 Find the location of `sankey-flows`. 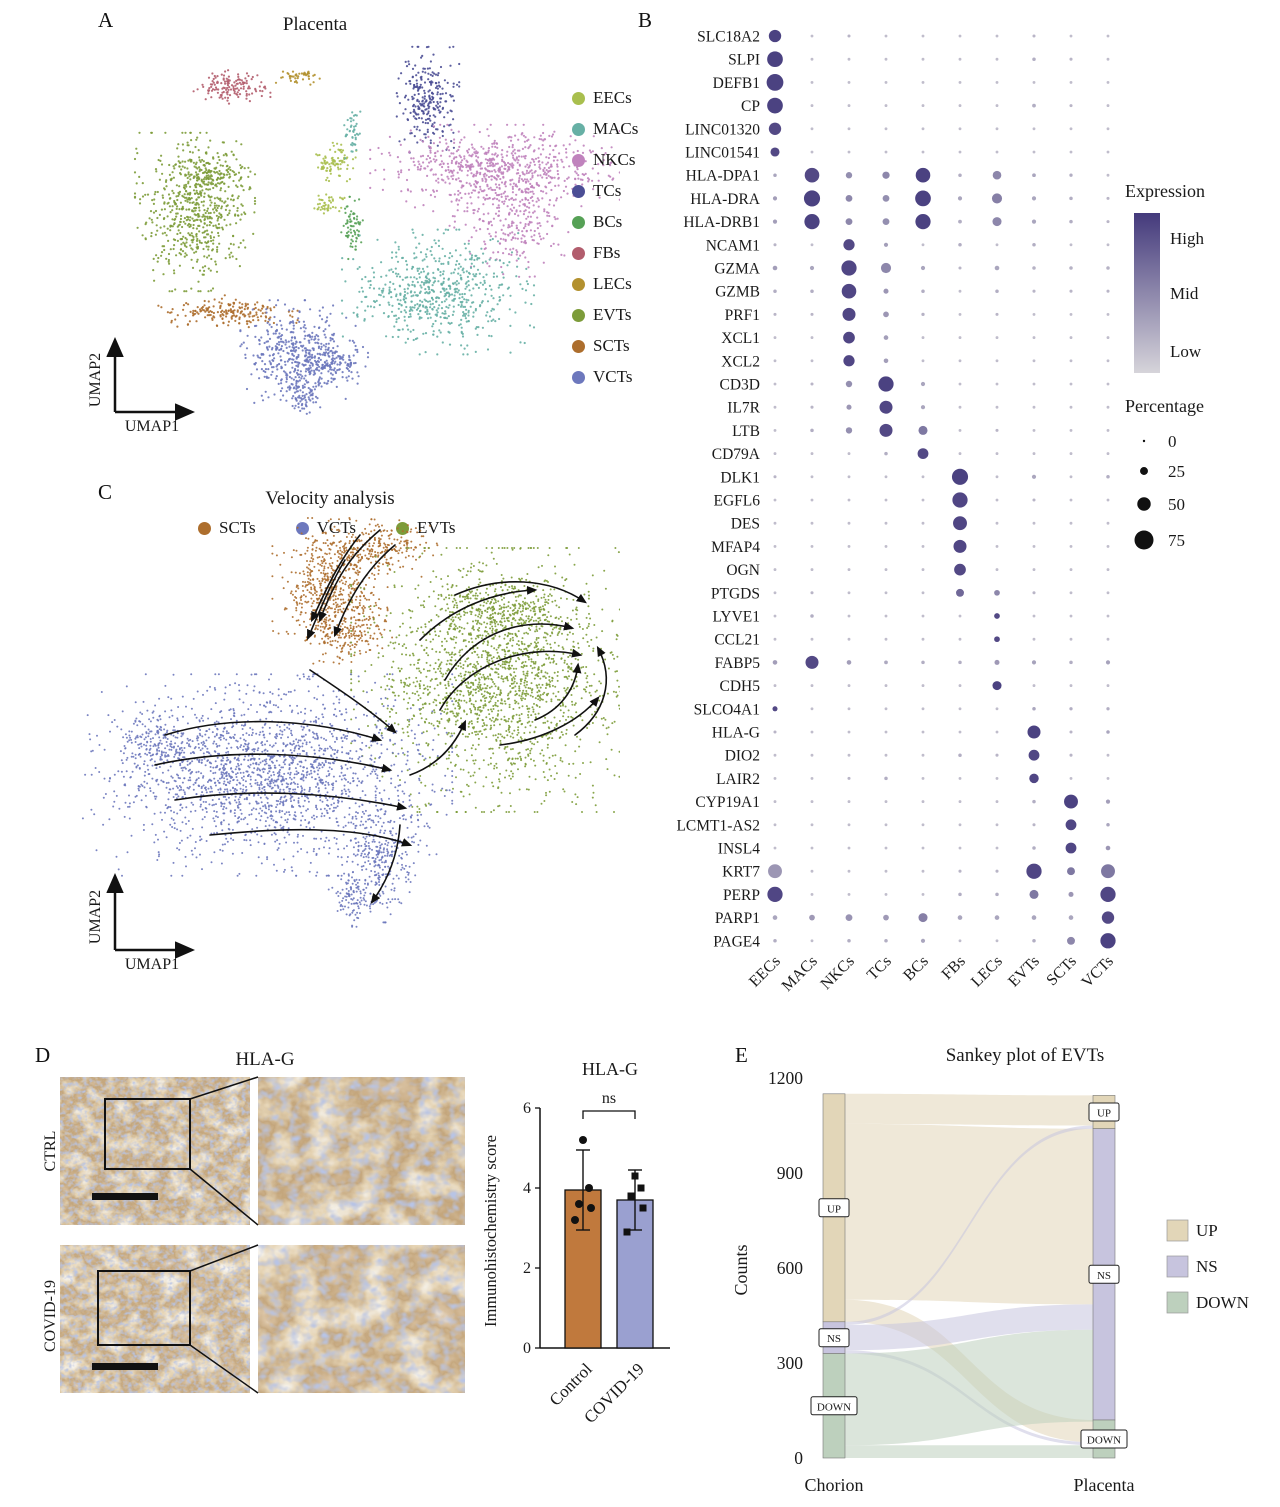

sankey-flows is located at coordinates (969, 1275).